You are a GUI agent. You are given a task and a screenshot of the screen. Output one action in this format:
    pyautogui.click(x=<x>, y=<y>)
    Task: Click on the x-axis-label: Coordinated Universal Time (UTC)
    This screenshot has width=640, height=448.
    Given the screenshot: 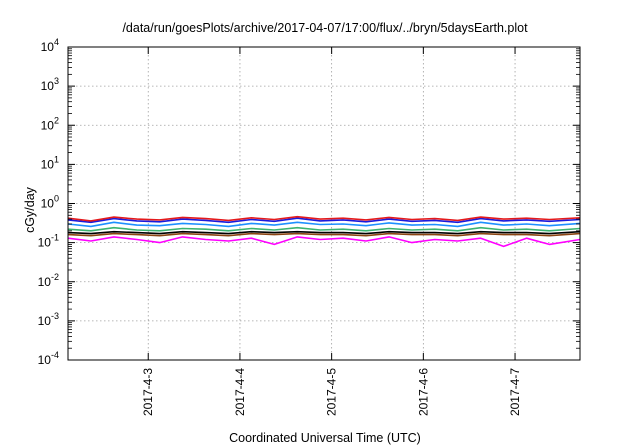 What is the action you would take?
    pyautogui.click(x=325, y=438)
    